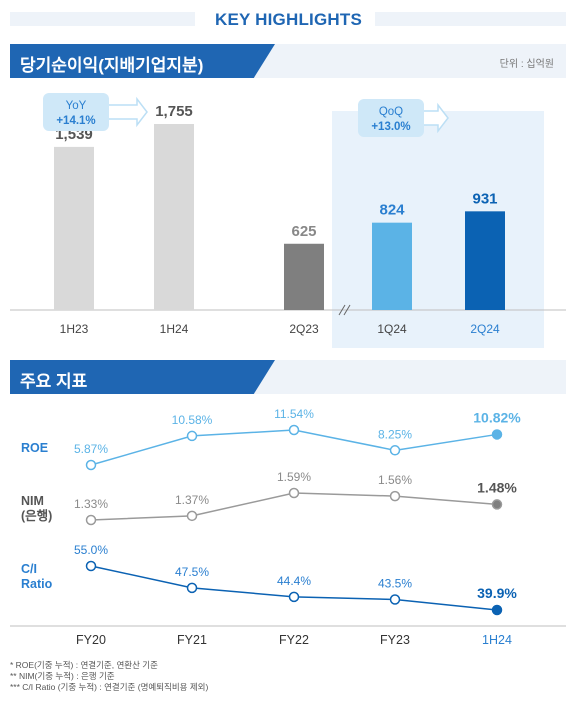 The height and width of the screenshot is (702, 577). What do you see at coordinates (294, 581) in the screenshot?
I see `data-label: 44.4%` at bounding box center [294, 581].